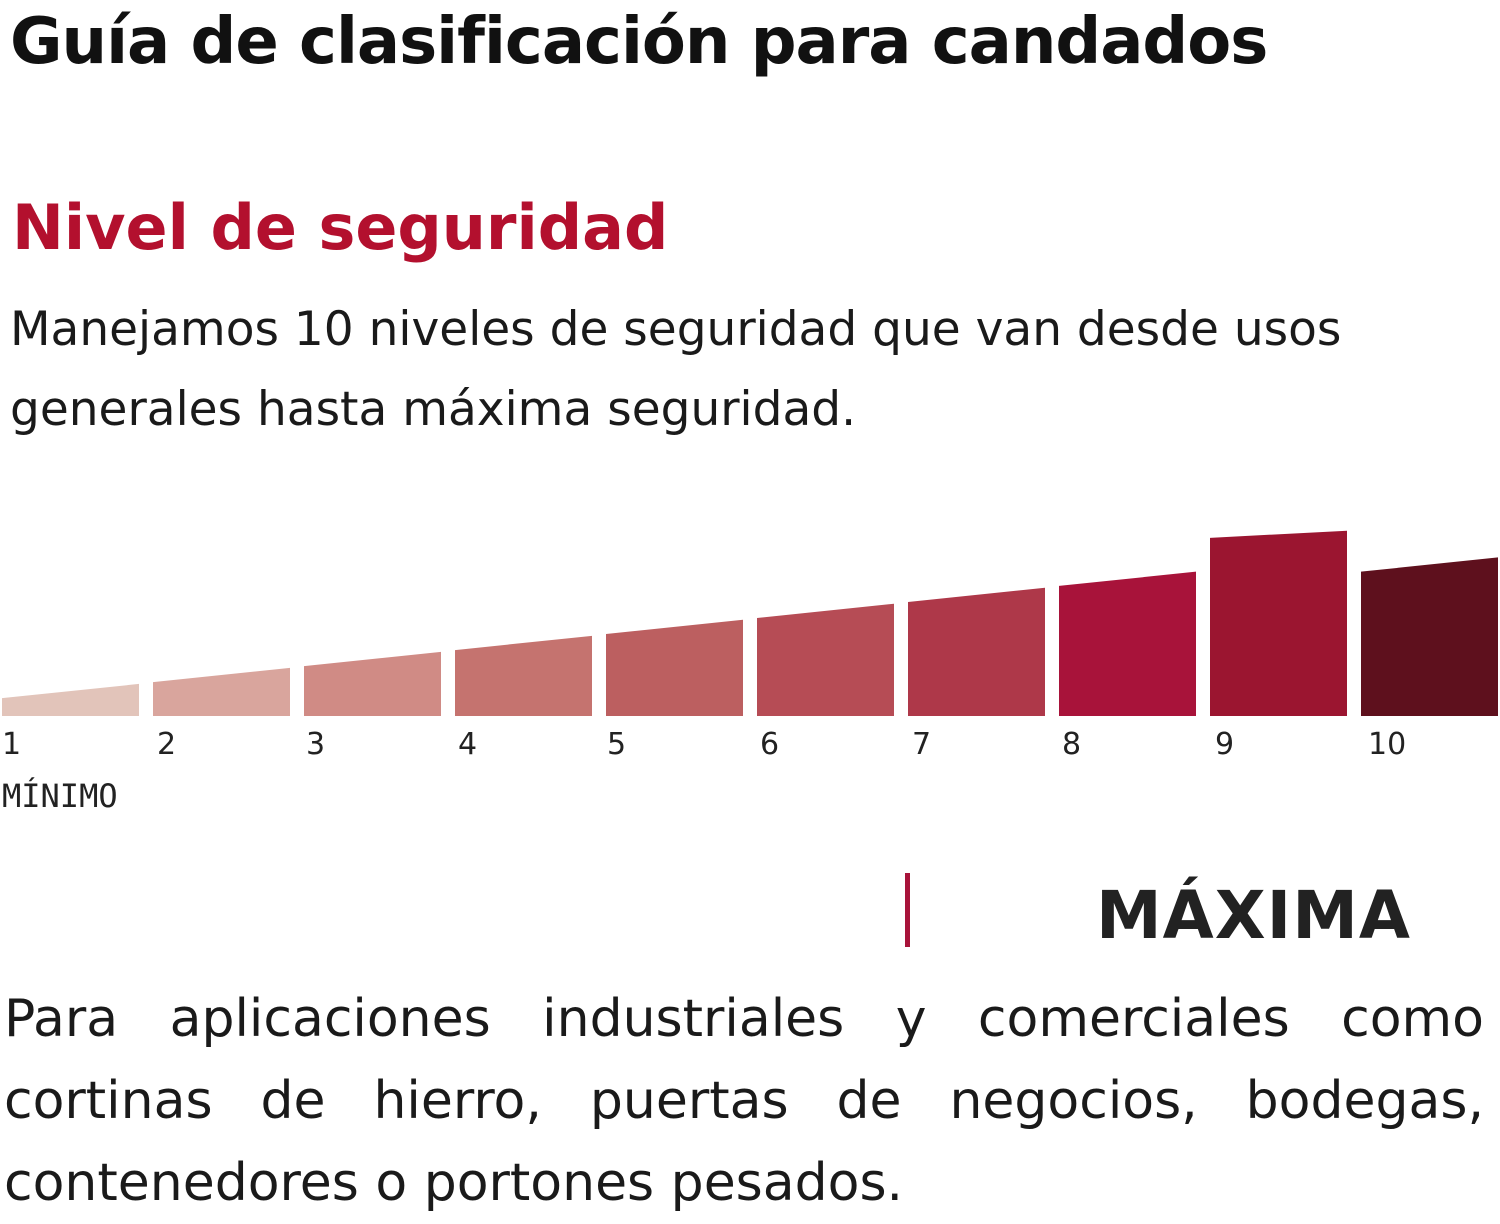 This screenshot has height=1224, width=1500. I want to click on tick-labels-group: 1 2 3 4 5 6 7 8 9 10, so click(704, 744).